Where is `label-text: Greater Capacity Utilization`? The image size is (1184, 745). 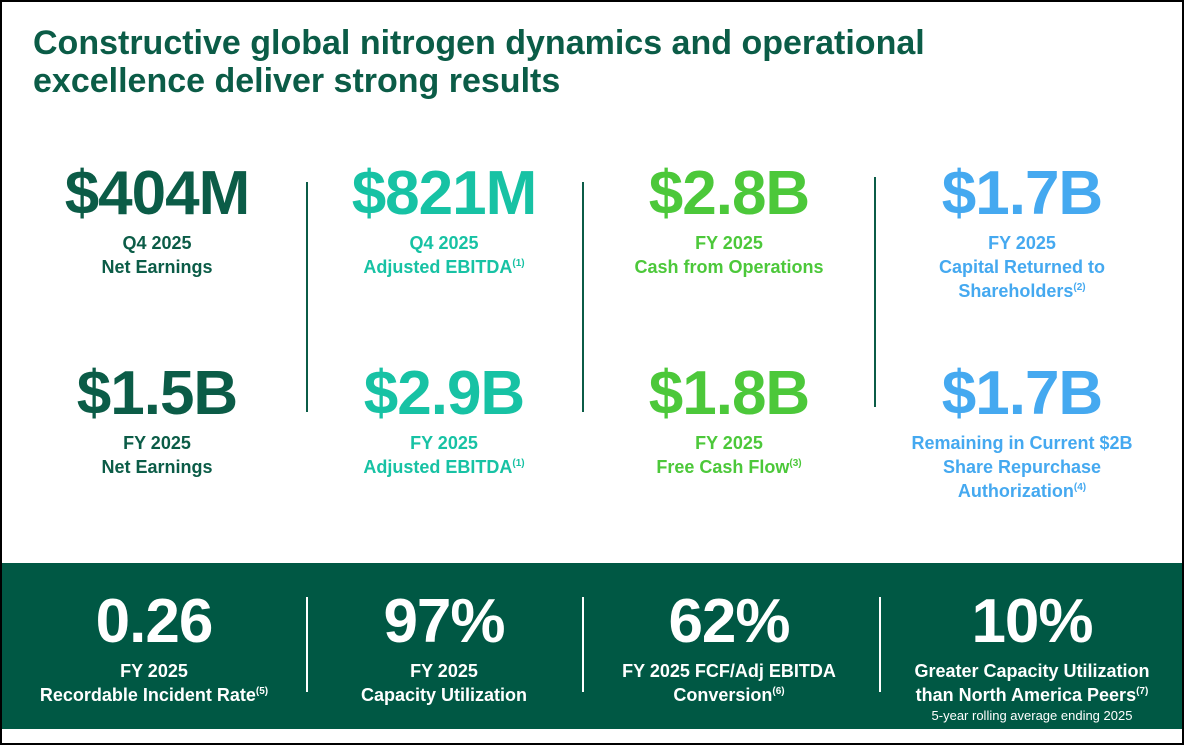 label-text: Greater Capacity Utilization is located at coordinates (1032, 671).